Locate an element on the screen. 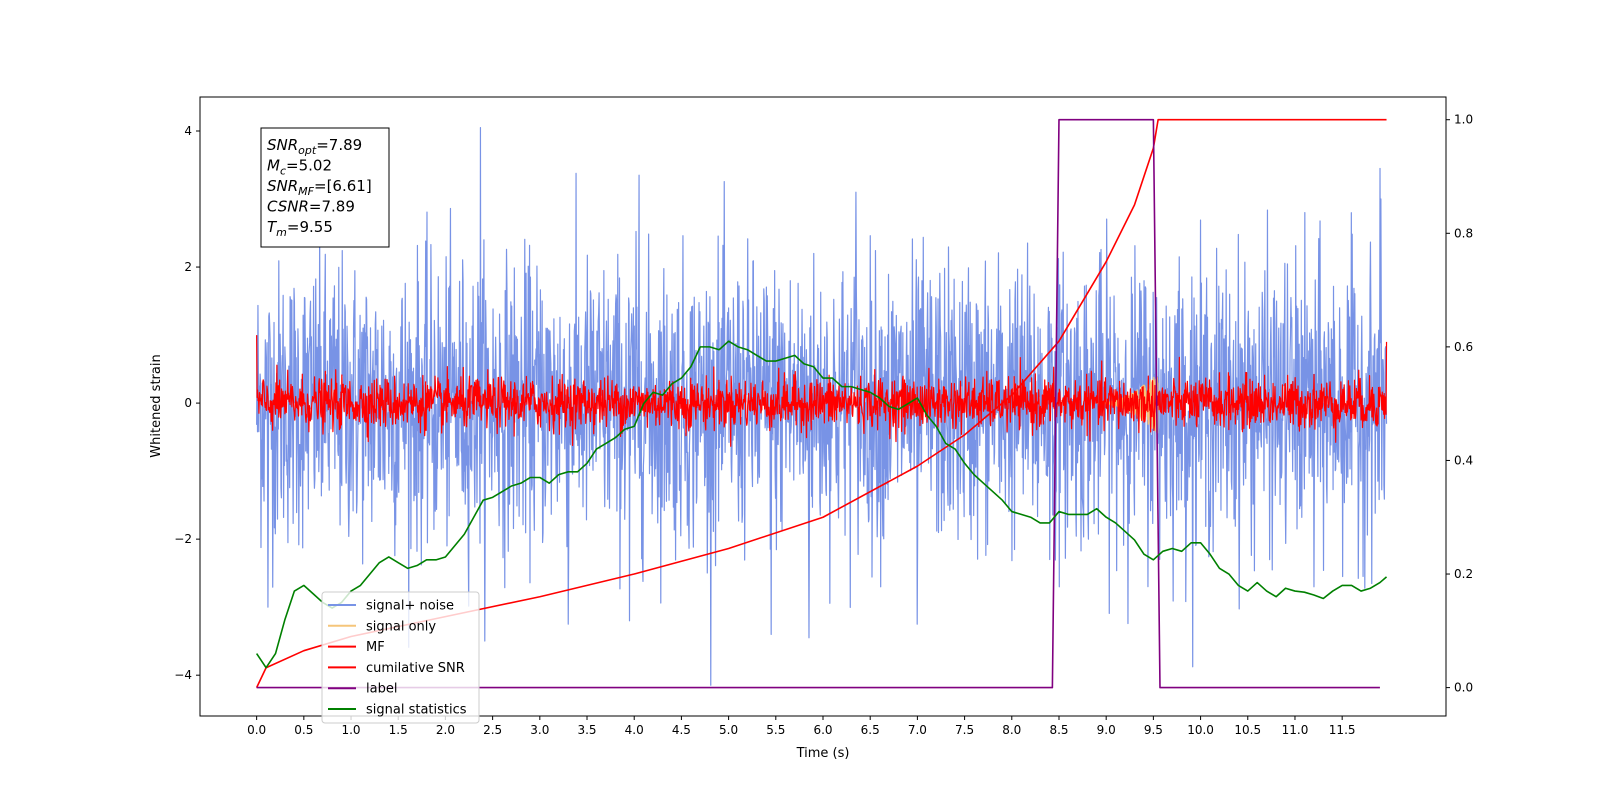 The height and width of the screenshot is (800, 1600). annotation-frame is located at coordinates (325, 187).